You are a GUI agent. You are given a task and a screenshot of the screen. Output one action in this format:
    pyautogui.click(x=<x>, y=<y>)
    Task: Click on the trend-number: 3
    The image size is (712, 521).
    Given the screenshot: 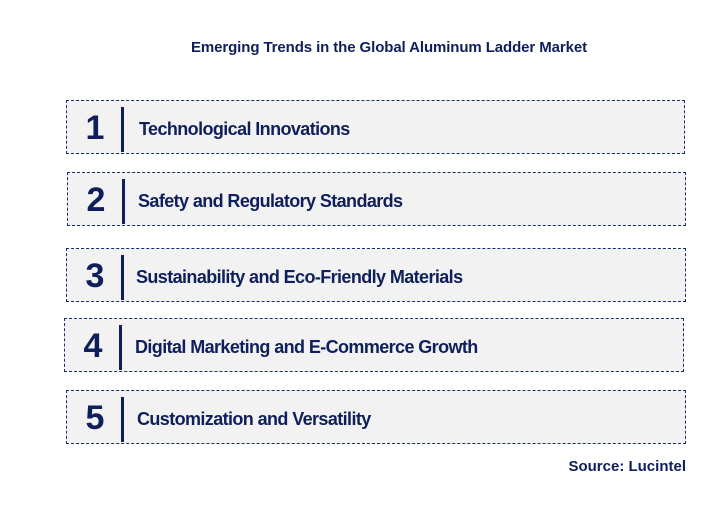 What is the action you would take?
    pyautogui.click(x=95, y=276)
    